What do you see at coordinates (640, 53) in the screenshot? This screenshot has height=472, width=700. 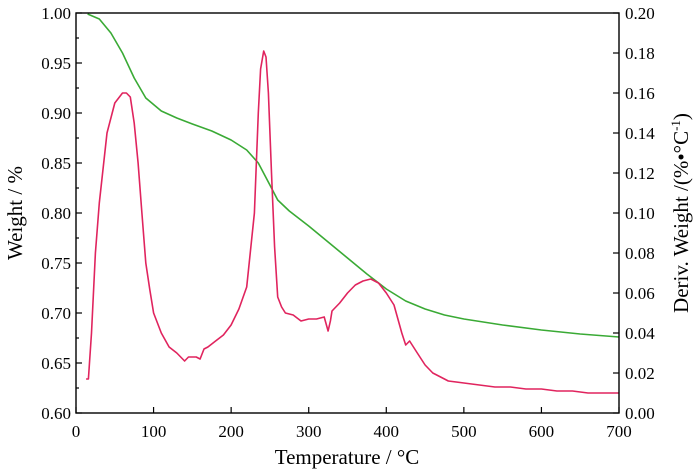 I see `y-right-tick-label: 0.18` at bounding box center [640, 53].